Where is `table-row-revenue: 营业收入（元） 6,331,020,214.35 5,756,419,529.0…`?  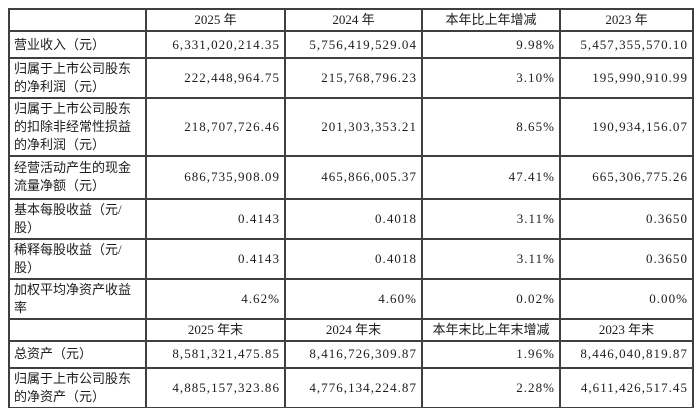 table-row-revenue: 营业收入（元） 6,331,020,214.35 5,756,419,529.0… is located at coordinates (351, 44).